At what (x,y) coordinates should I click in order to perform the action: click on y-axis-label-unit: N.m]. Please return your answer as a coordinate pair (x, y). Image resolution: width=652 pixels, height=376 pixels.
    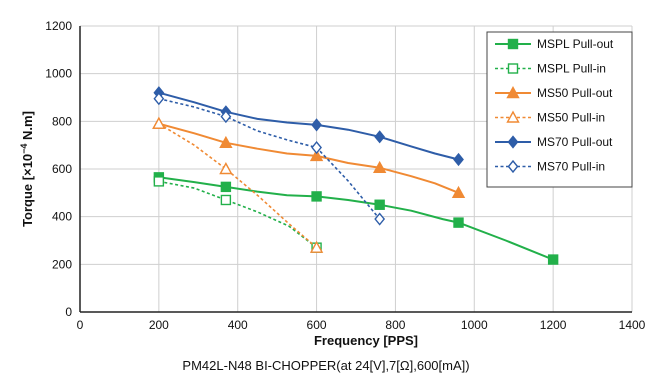
    Looking at the image, I should click on (27, 127).